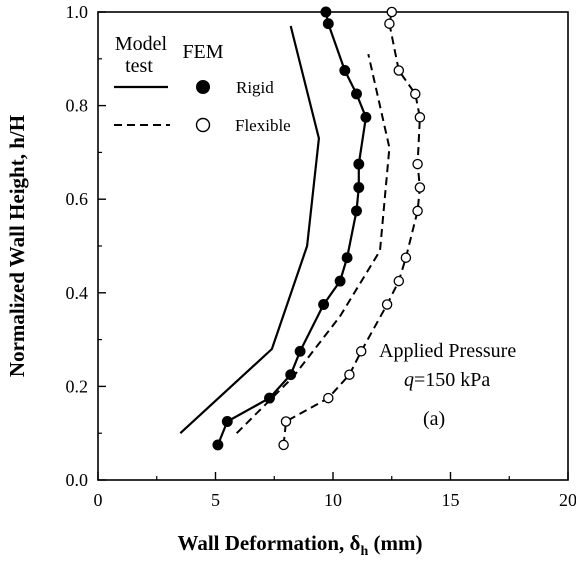 The width and height of the screenshot is (576, 562). What do you see at coordinates (255, 87) in the screenshot?
I see `legend-rigid-label: Rigid` at bounding box center [255, 87].